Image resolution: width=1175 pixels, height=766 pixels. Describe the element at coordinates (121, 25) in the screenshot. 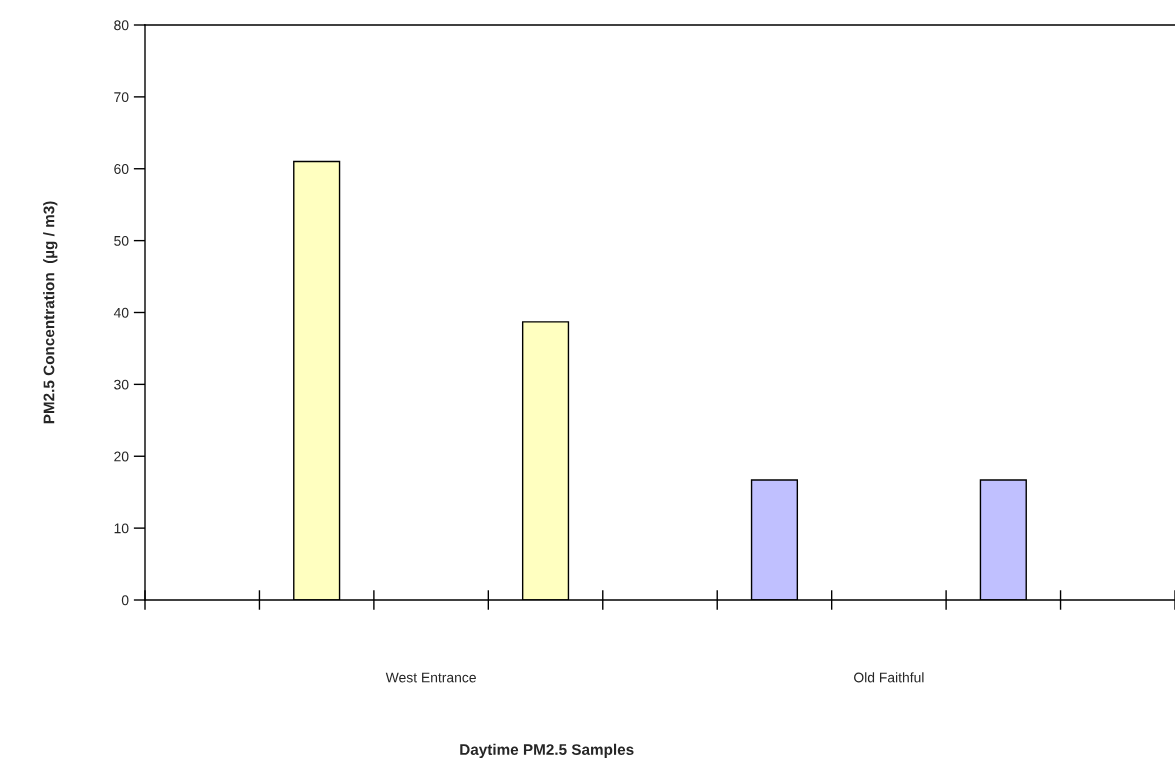

I see `y-tick-label: 80` at that location.